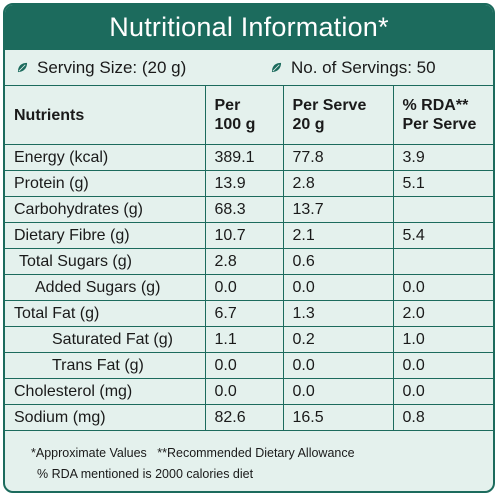 Image resolution: width=500 pixels, height=500 pixels. What do you see at coordinates (244, 157) in the screenshot?
I see `value-per-100g: 389.1` at bounding box center [244, 157].